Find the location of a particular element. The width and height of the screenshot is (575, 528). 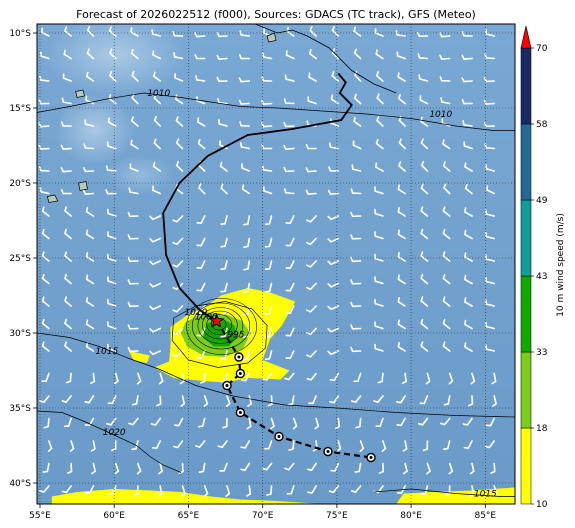

cloud-haze is located at coordinates (115, 59).